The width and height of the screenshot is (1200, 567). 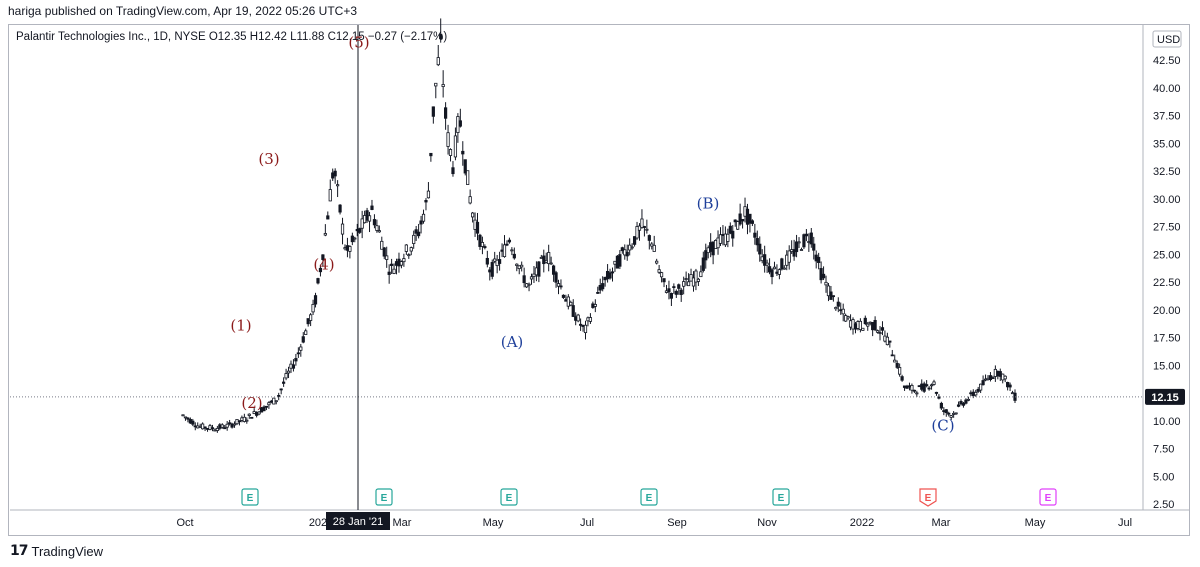 What do you see at coordinates (1167, 311) in the screenshot?
I see `y-tick-label: 20.00` at bounding box center [1167, 311].